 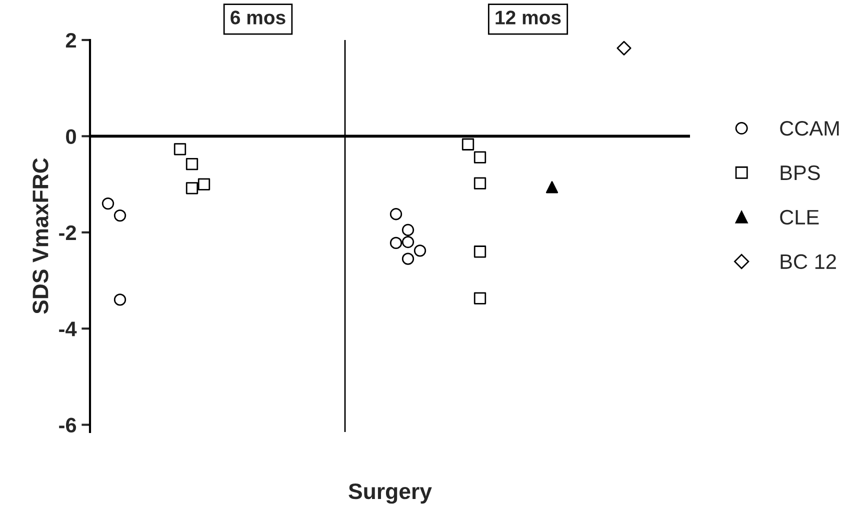 What do you see at coordinates (528, 17) in the screenshot?
I see `text: 12 mos` at bounding box center [528, 17].